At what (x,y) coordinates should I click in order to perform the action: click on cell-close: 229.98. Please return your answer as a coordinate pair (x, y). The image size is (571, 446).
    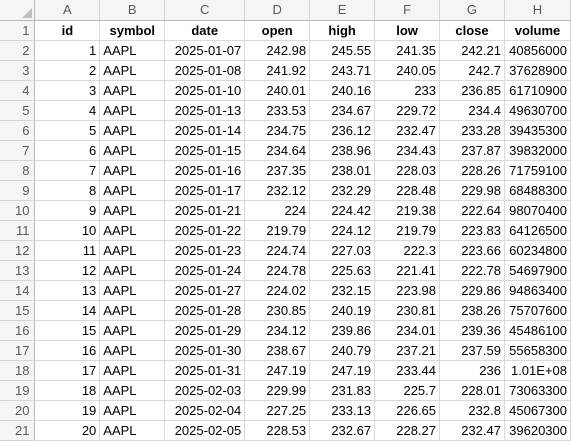
    Looking at the image, I should click on (472, 190).